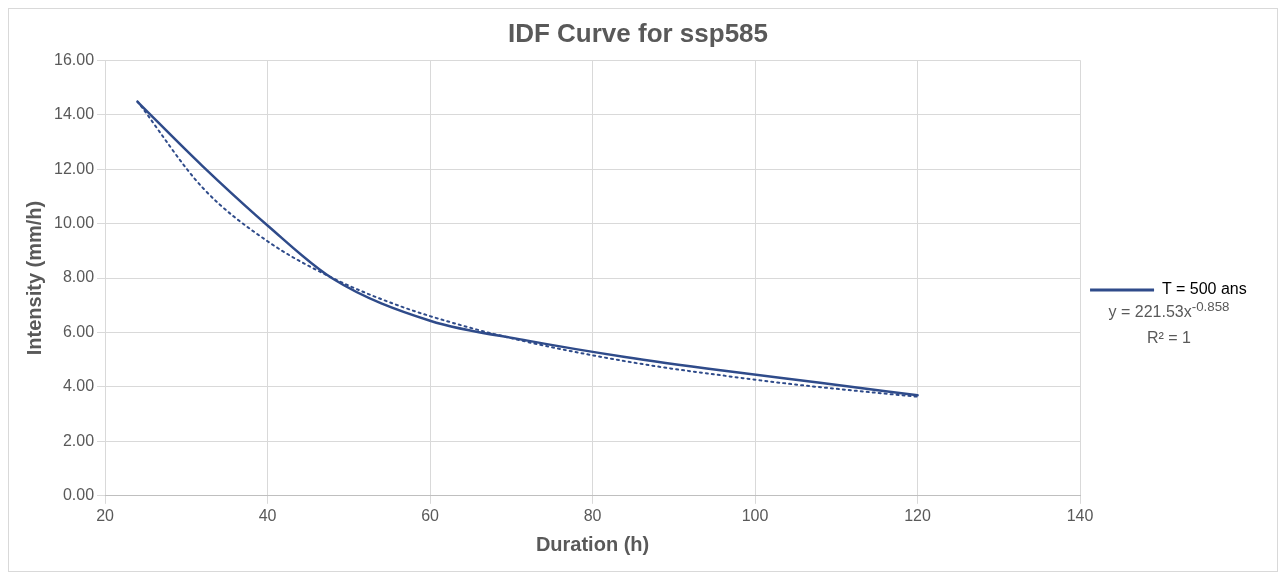 This screenshot has width=1287, height=580. I want to click on y-tick-label: 12.00, so click(74, 168).